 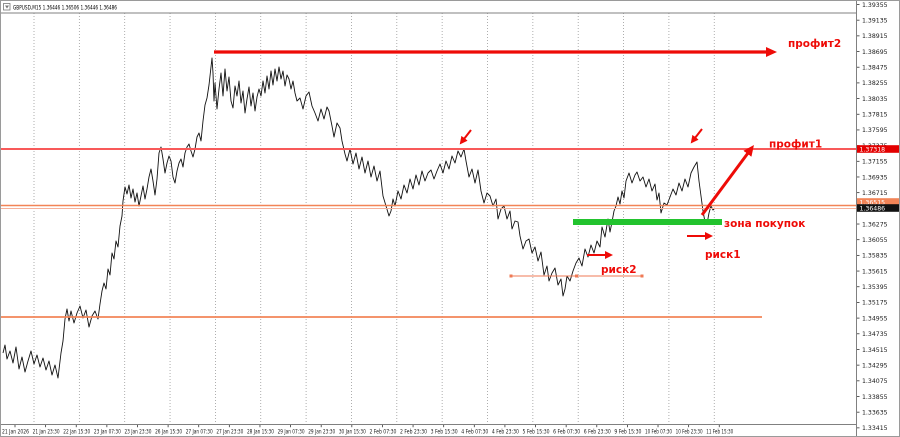 I want to click on price-axis-label: 1.35615, so click(x=875, y=271).